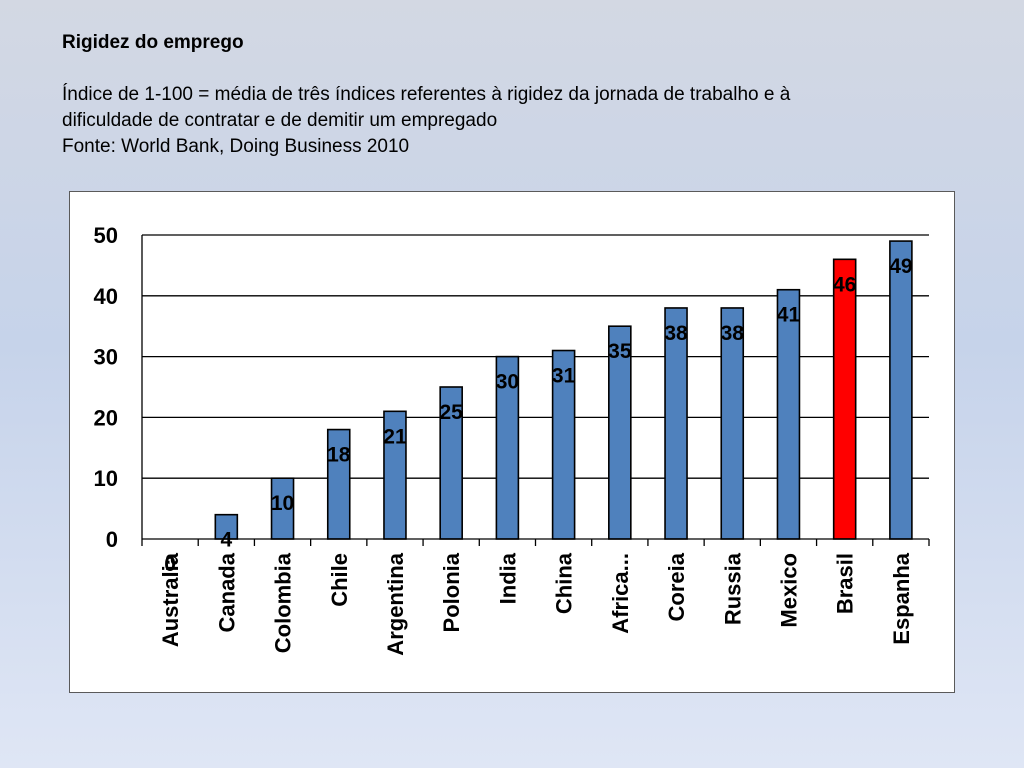 The image size is (1024, 768). What do you see at coordinates (789, 315) in the screenshot?
I see `data-label-mexico: 41` at bounding box center [789, 315].